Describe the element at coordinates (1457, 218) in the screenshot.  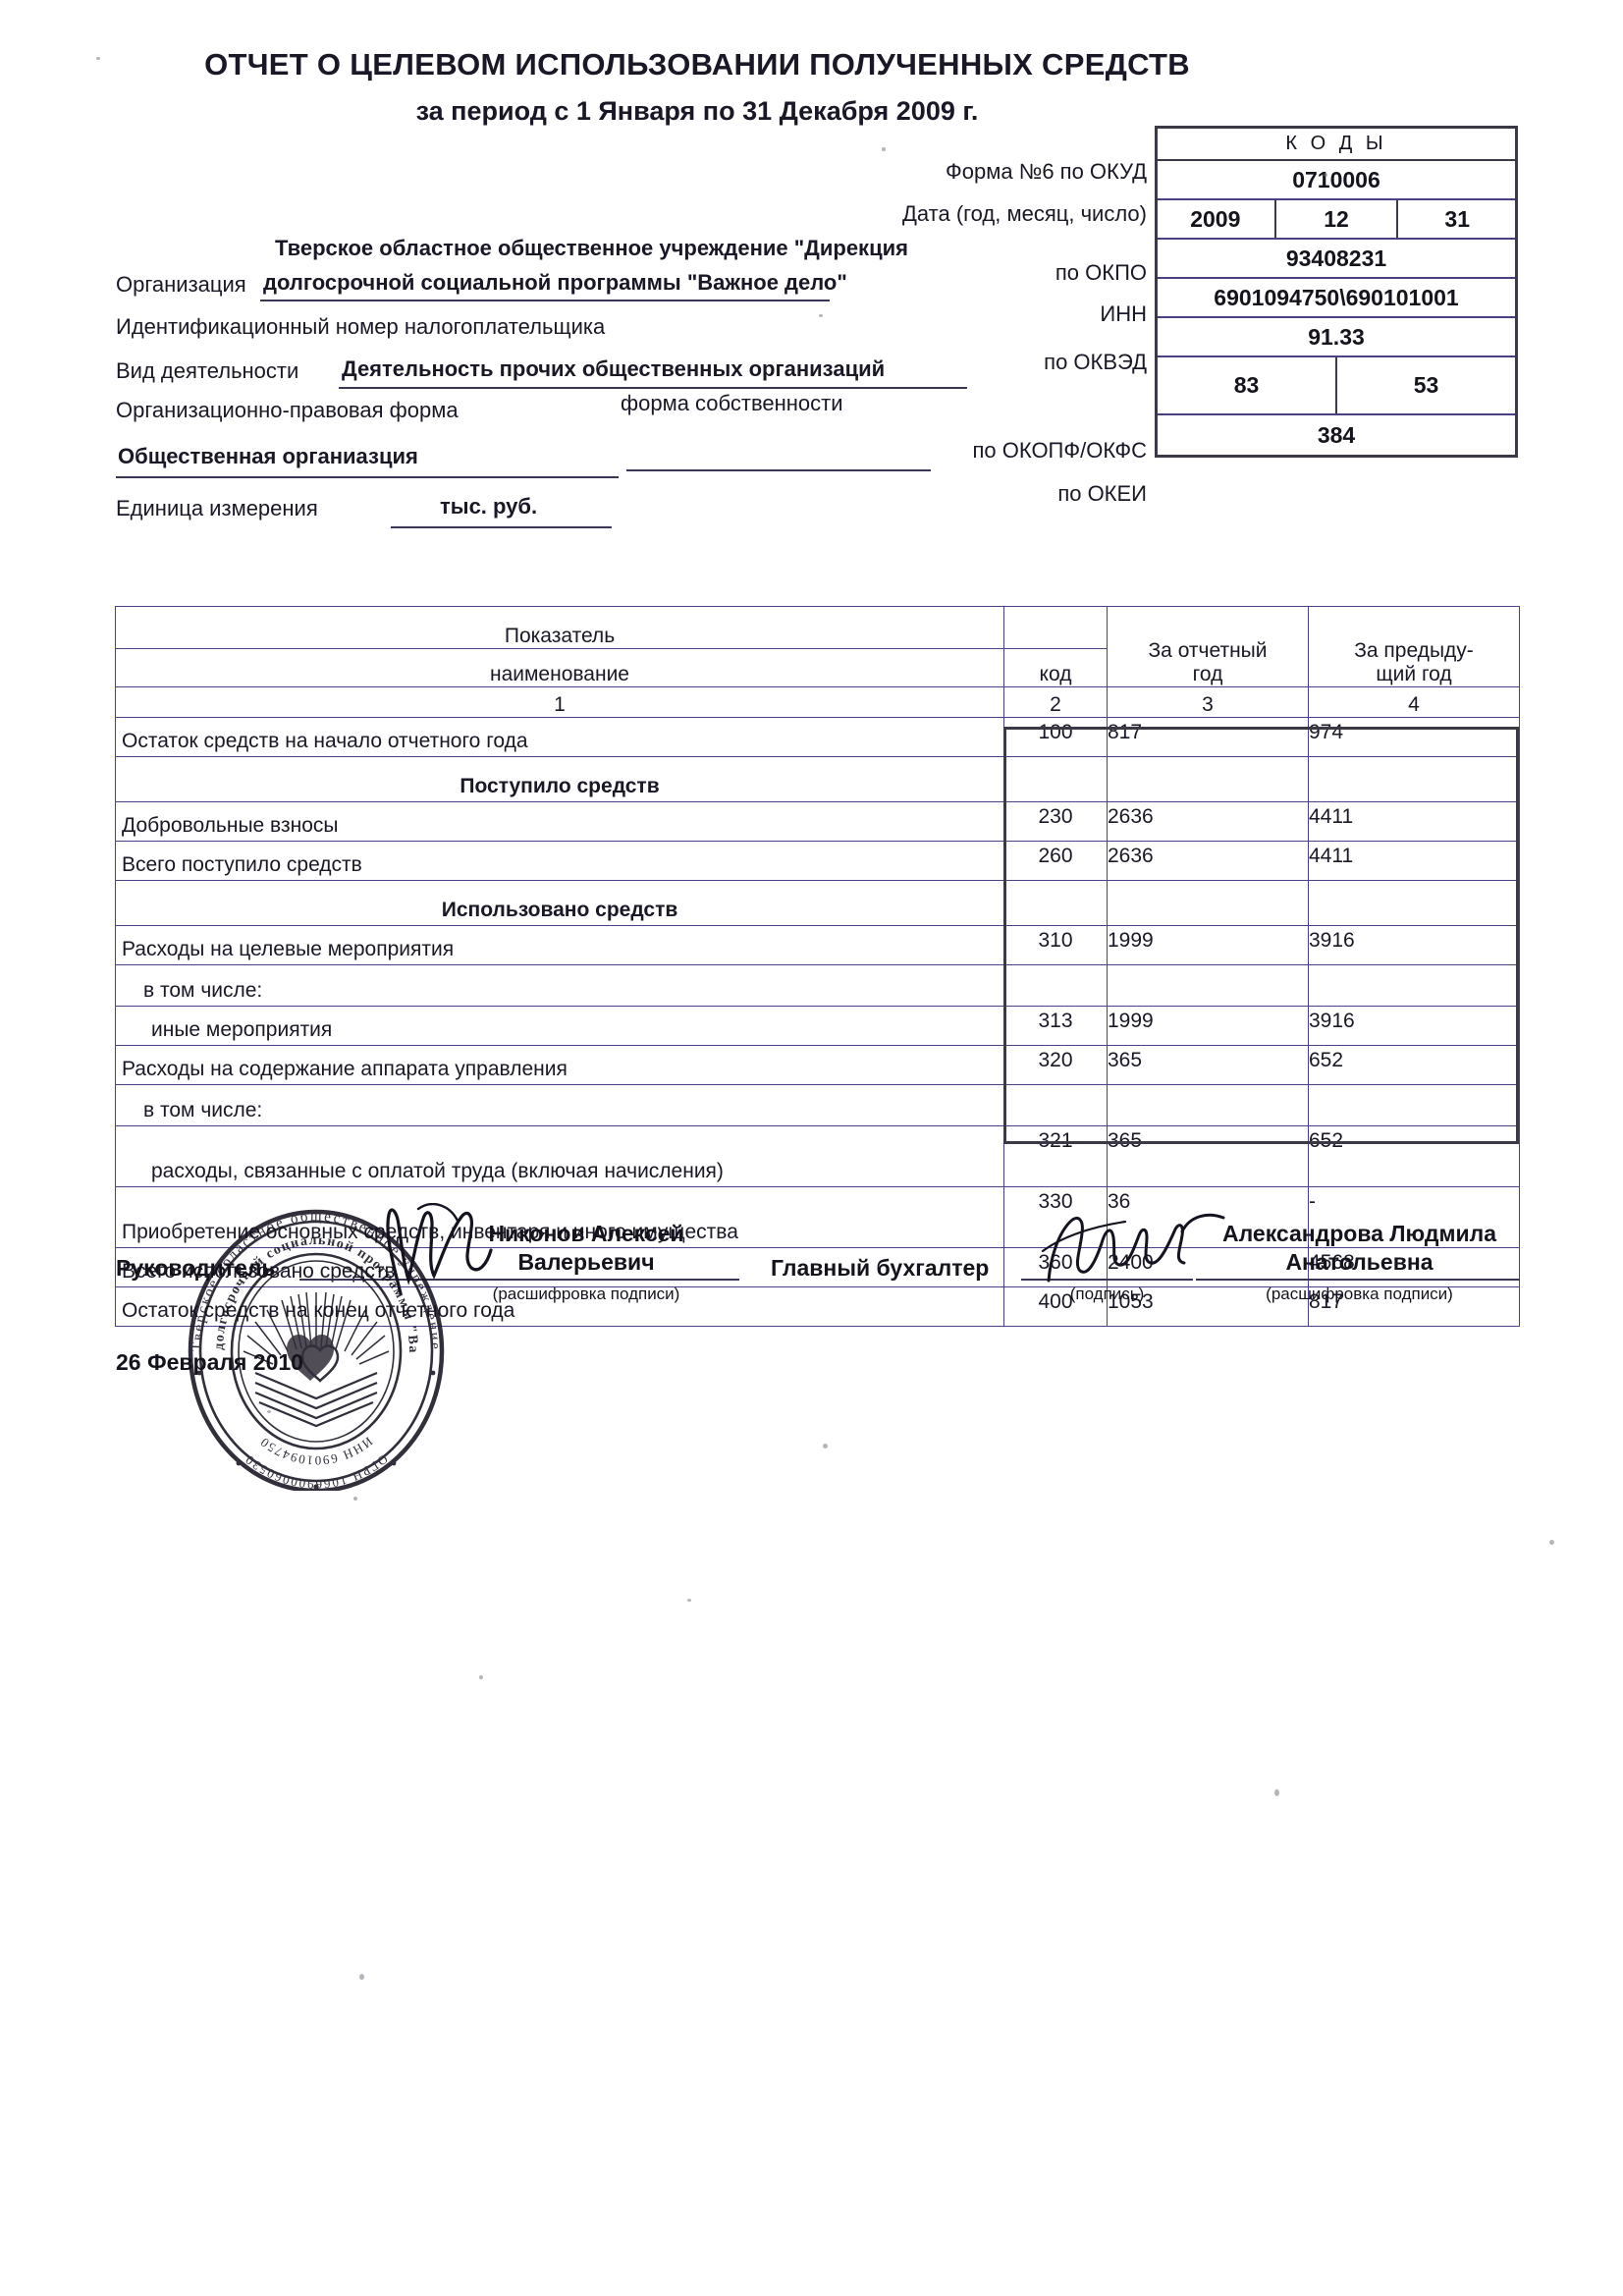
I see `date-day-value: 31` at that location.